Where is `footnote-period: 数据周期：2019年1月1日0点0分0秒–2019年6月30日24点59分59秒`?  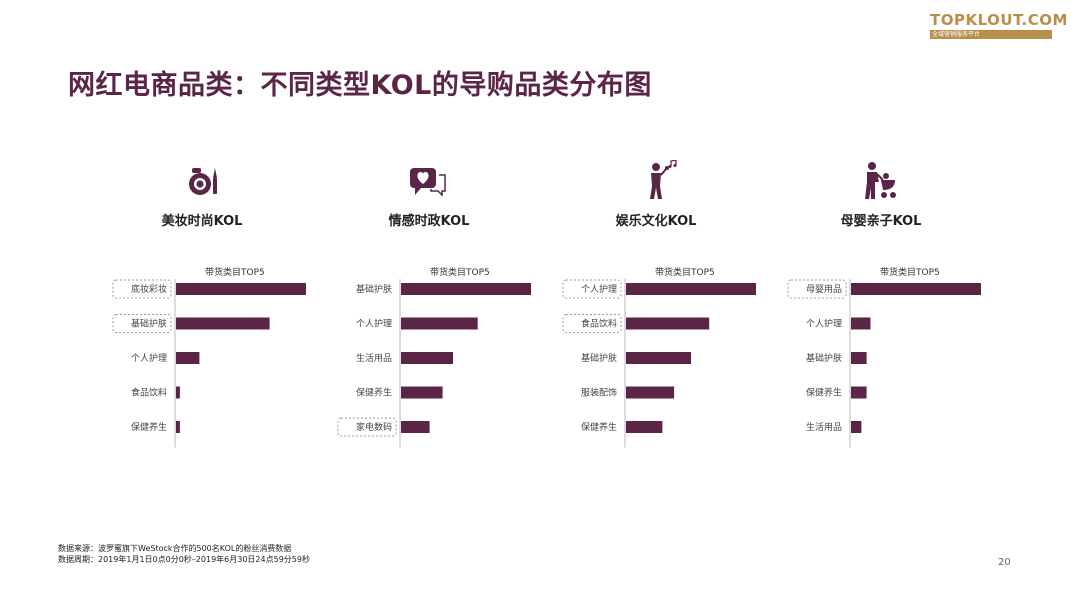 footnote-period: 数据周期：2019年1月1日0点0分0秒–2019年6月30日24点59分59秒 is located at coordinates (184, 559).